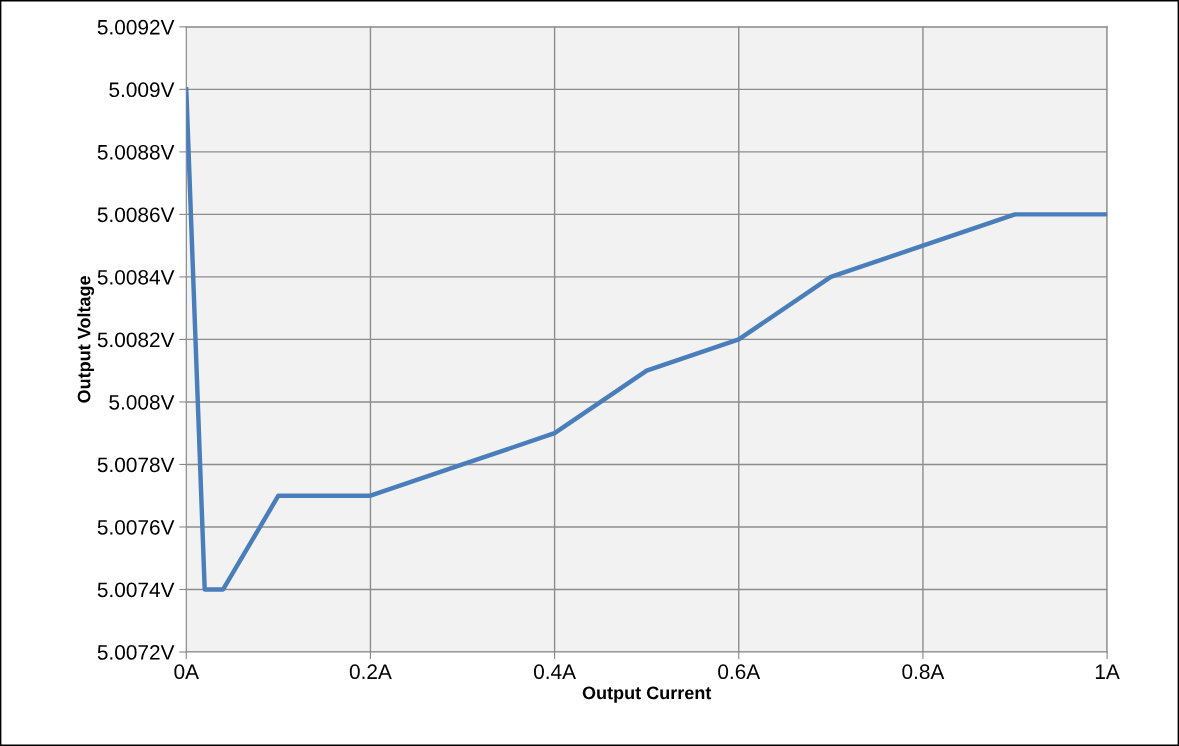 The width and height of the screenshot is (1179, 746). Describe the element at coordinates (136, 465) in the screenshot. I see `y-tick-label: 5.0078V` at that location.